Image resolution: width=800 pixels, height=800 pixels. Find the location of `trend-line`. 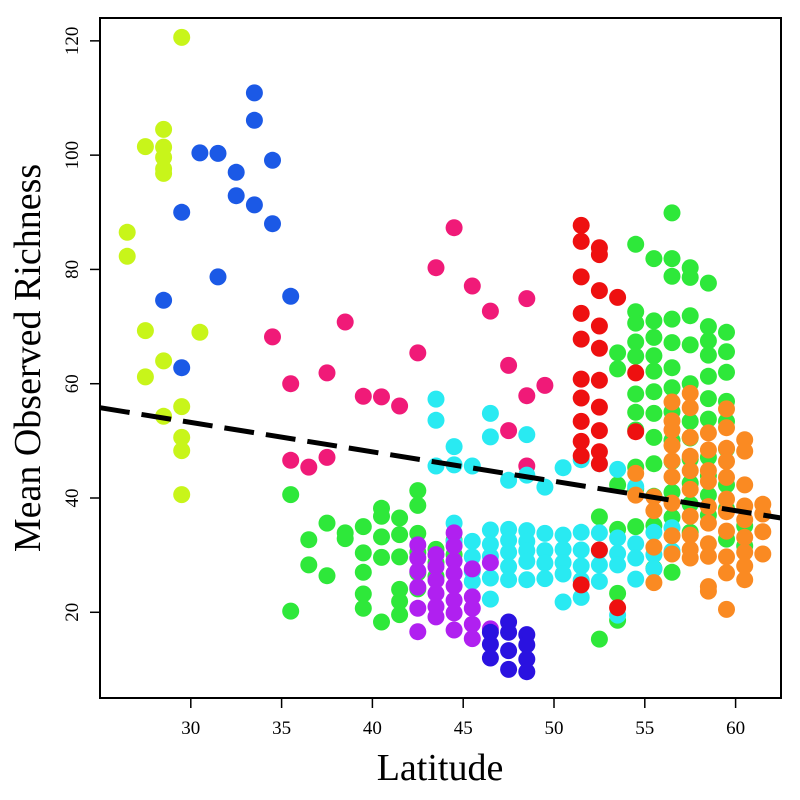

trend-line is located at coordinates (440, 463).